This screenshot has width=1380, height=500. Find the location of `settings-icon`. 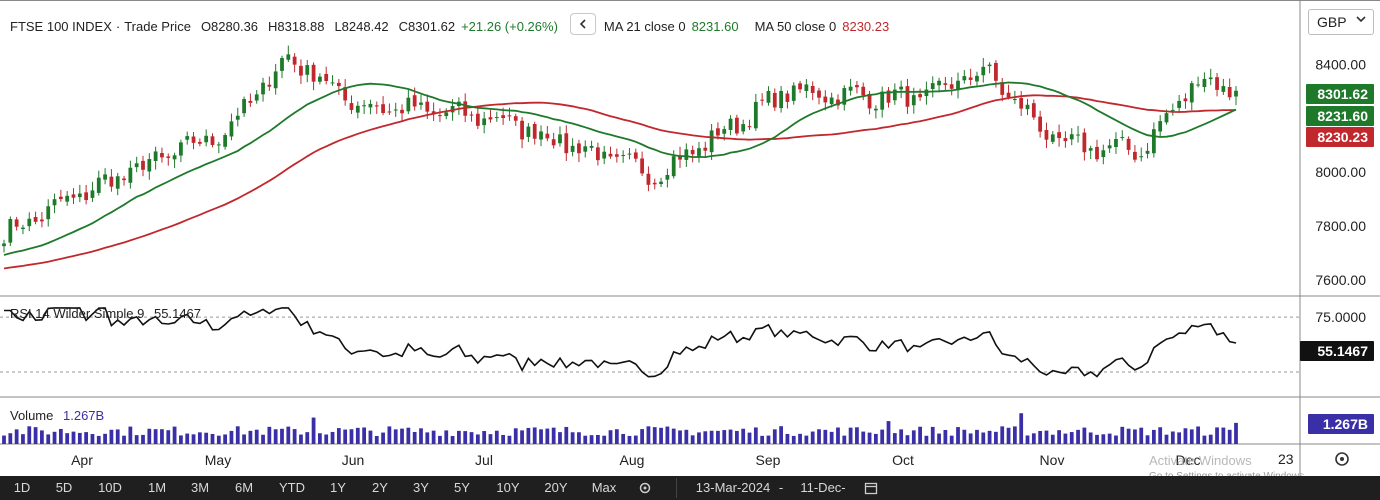

settings-icon is located at coordinates (1342, 459).